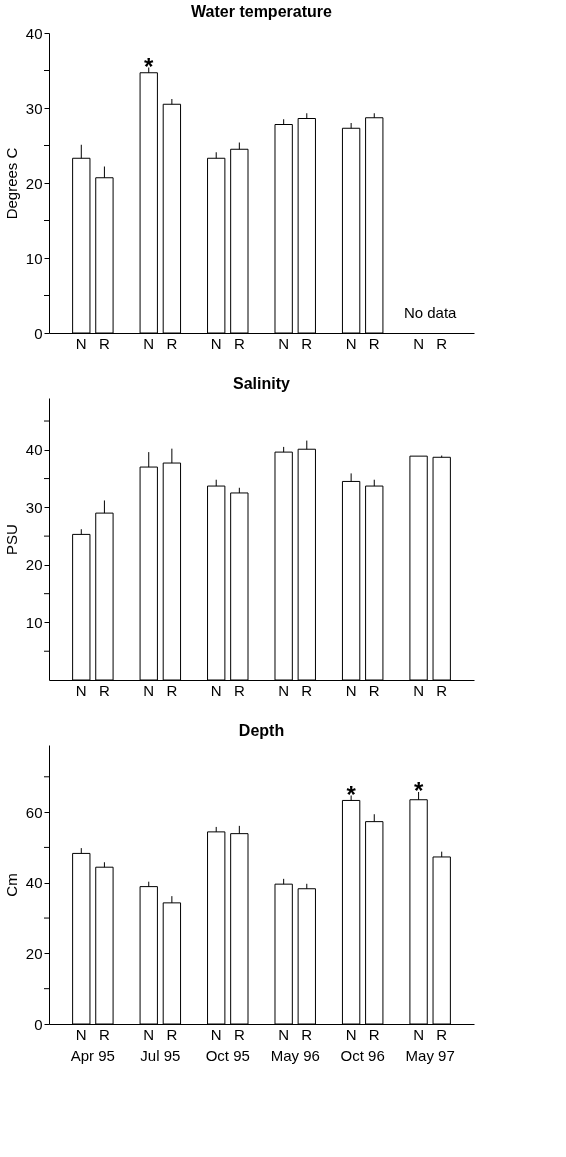 Image resolution: width=566 pixels, height=1157 pixels. Describe the element at coordinates (261, 11) in the screenshot. I see `chart-title: Water temperature` at that location.